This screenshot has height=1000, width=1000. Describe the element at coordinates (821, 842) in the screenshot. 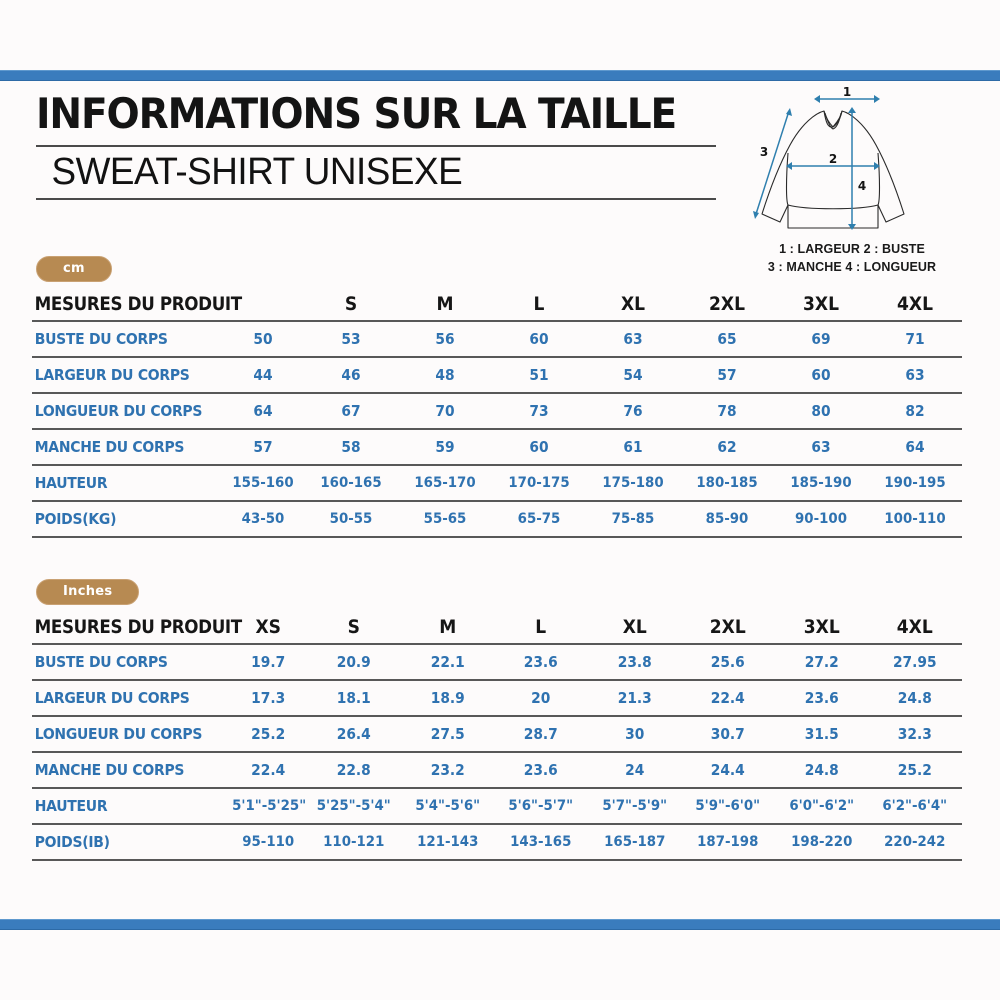

I see `measurement-cell: 198-220` at that location.